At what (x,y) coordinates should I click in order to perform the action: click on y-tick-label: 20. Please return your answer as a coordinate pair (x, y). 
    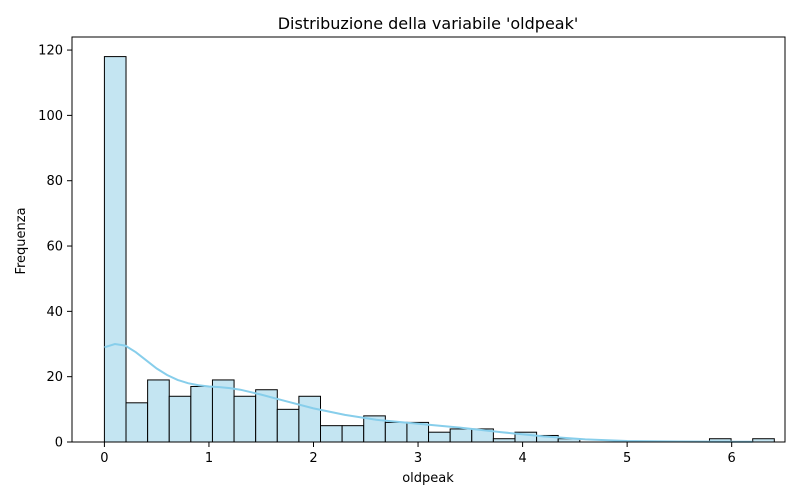
    Looking at the image, I should click on (54, 377).